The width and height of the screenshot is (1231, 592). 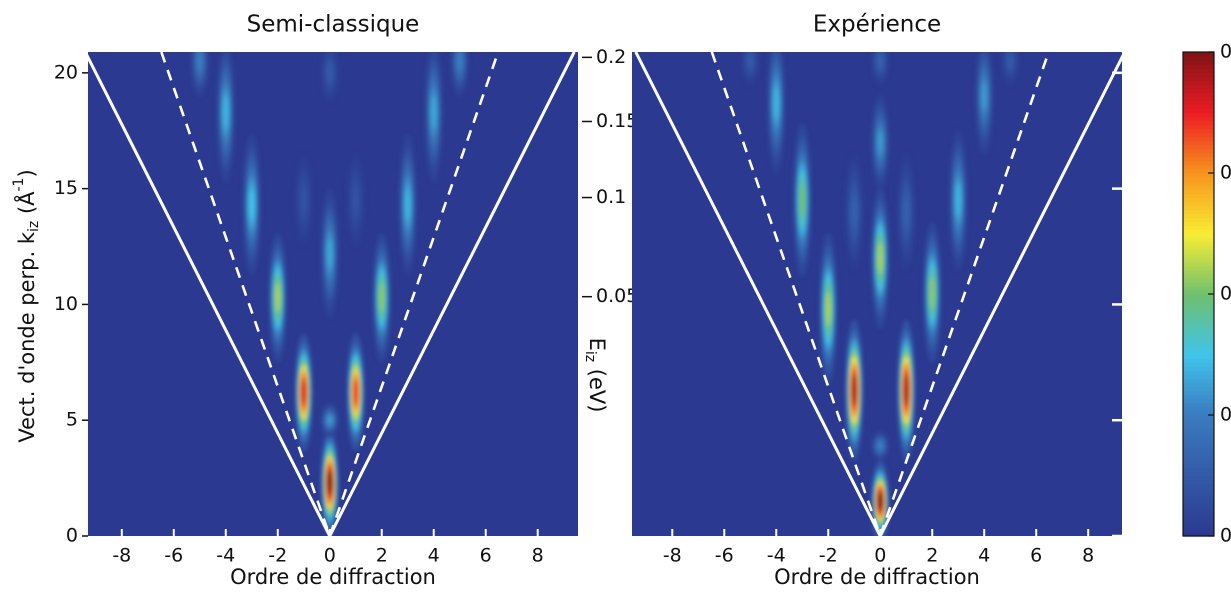 What do you see at coordinates (26, 305) in the screenshot?
I see `axis-label: Vect. d'onde perp. kiz (Å-1)` at bounding box center [26, 305].